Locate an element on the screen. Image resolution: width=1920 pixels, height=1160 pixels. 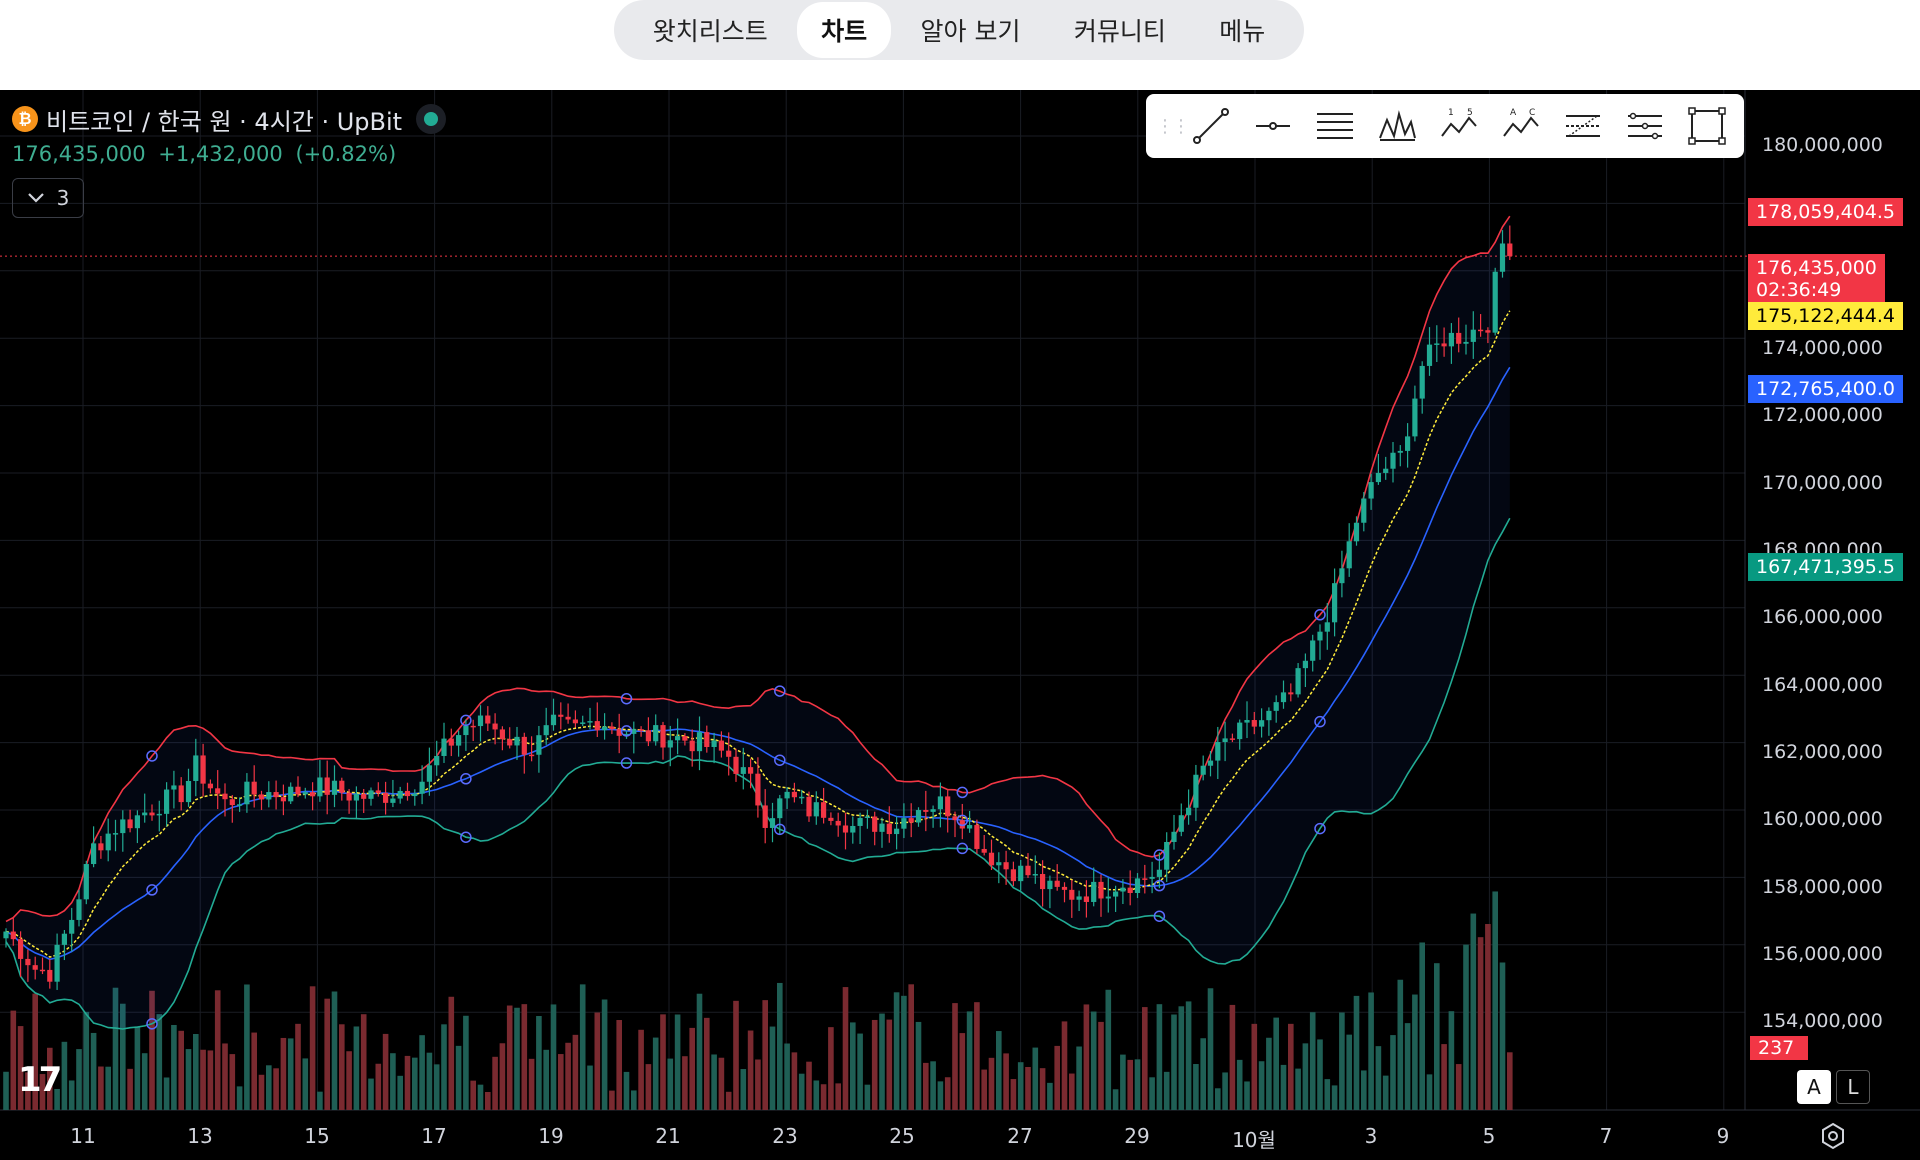
change-text: +1,432,000 is located at coordinates (220, 154).